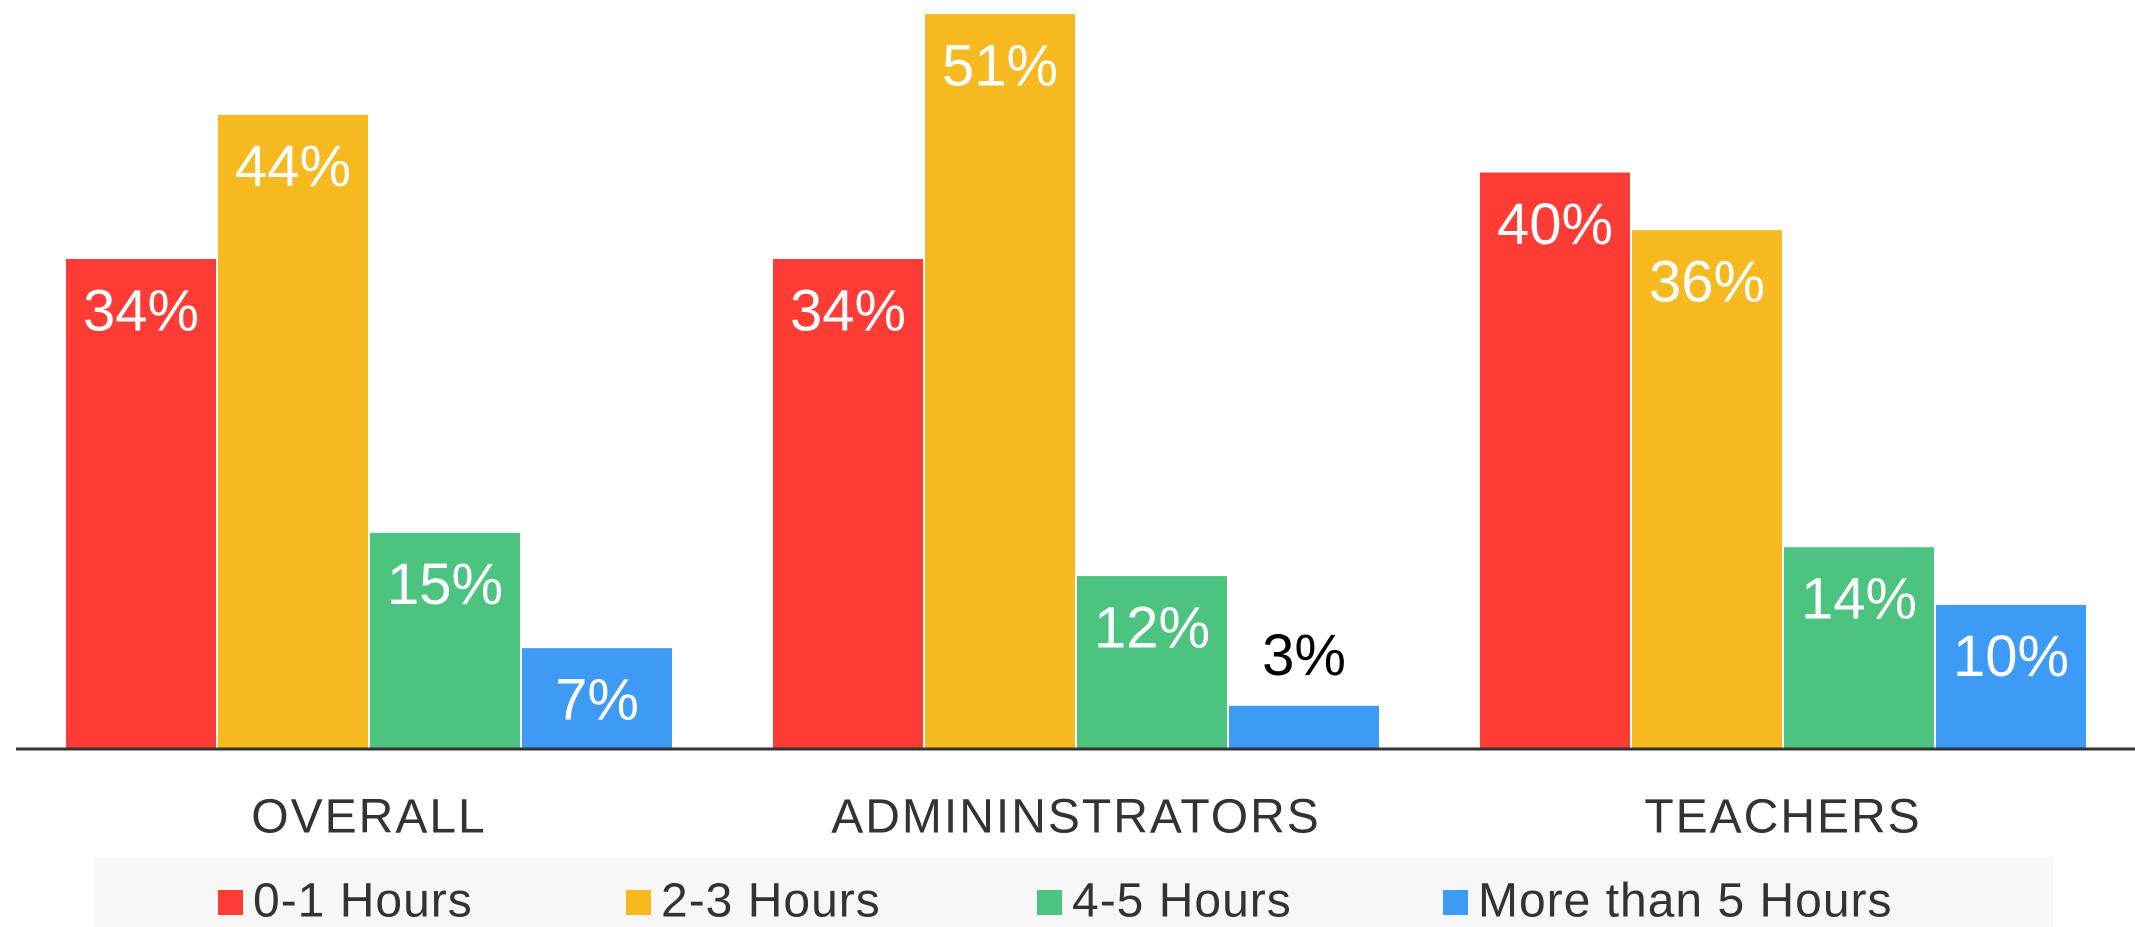 The height and width of the screenshot is (927, 2135). Describe the element at coordinates (1555, 224) in the screenshot. I see `data-label: 40%` at that location.